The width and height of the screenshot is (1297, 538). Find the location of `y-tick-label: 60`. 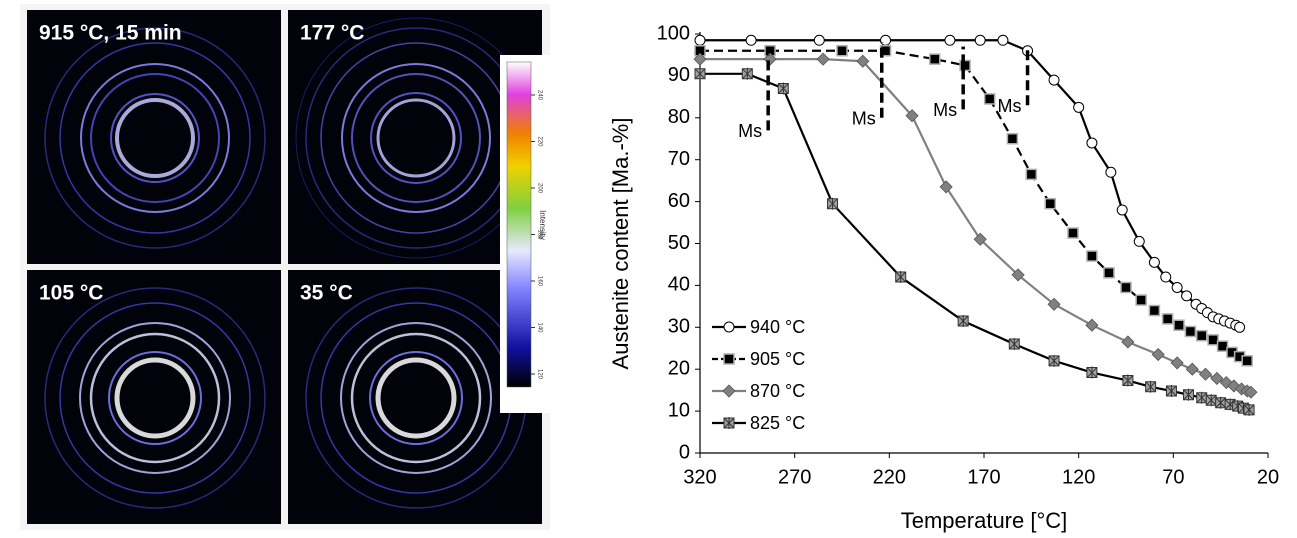

y-tick-label: 60 is located at coordinates (679, 201).